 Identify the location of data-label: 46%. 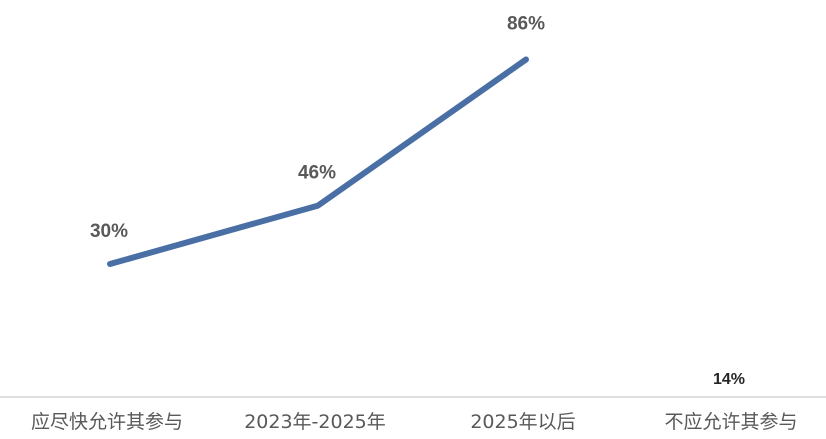
(317, 173).